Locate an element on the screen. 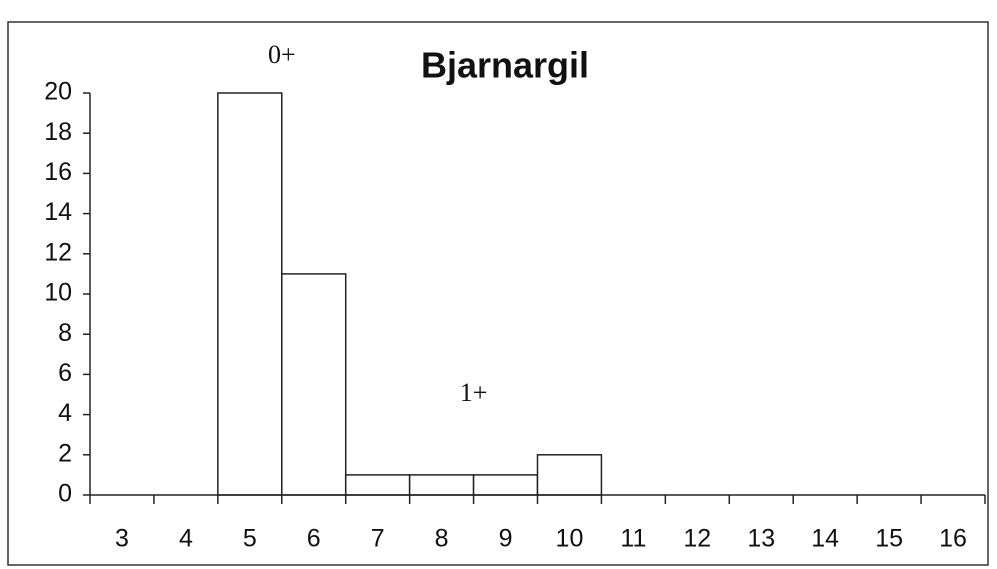  x-tick-label: 7 is located at coordinates (378, 539).